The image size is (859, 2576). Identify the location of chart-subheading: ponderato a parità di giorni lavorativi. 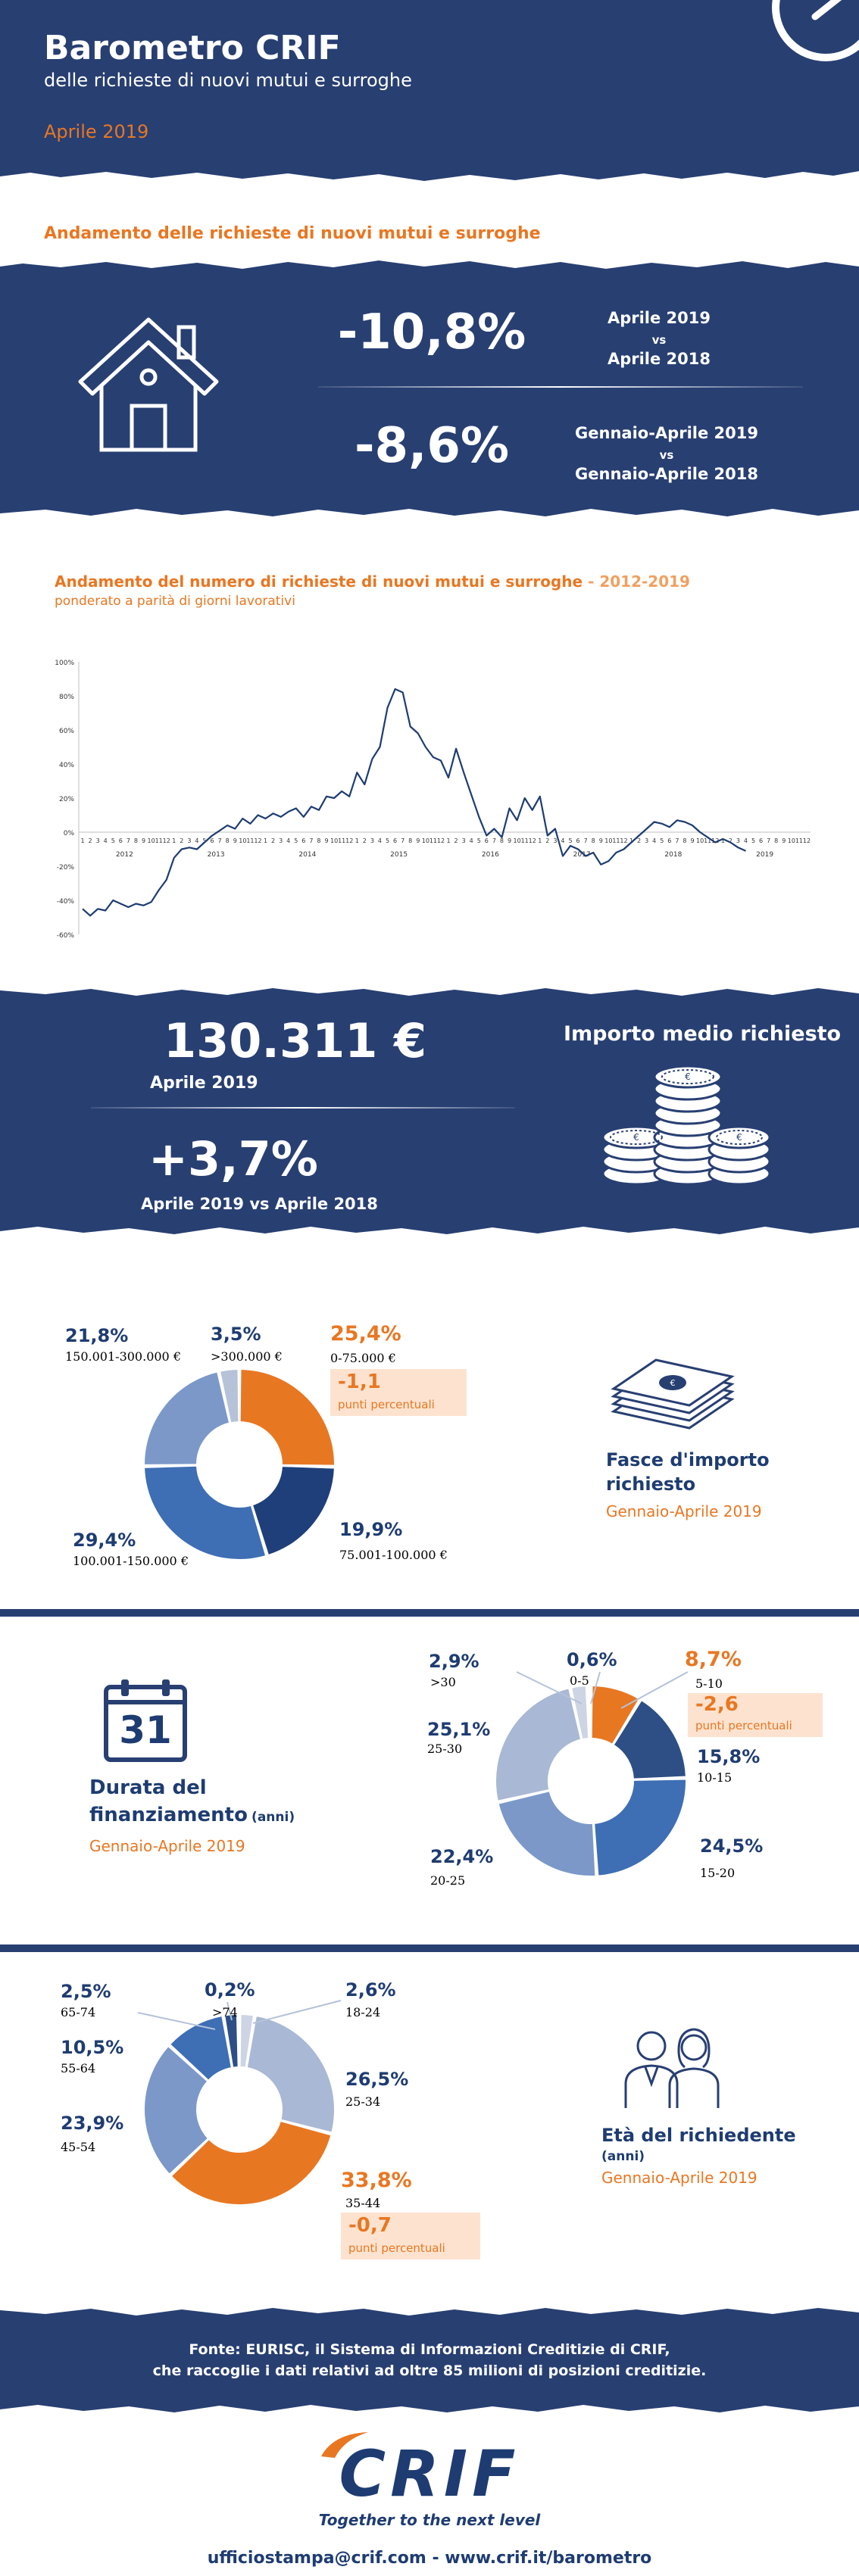
(175, 601).